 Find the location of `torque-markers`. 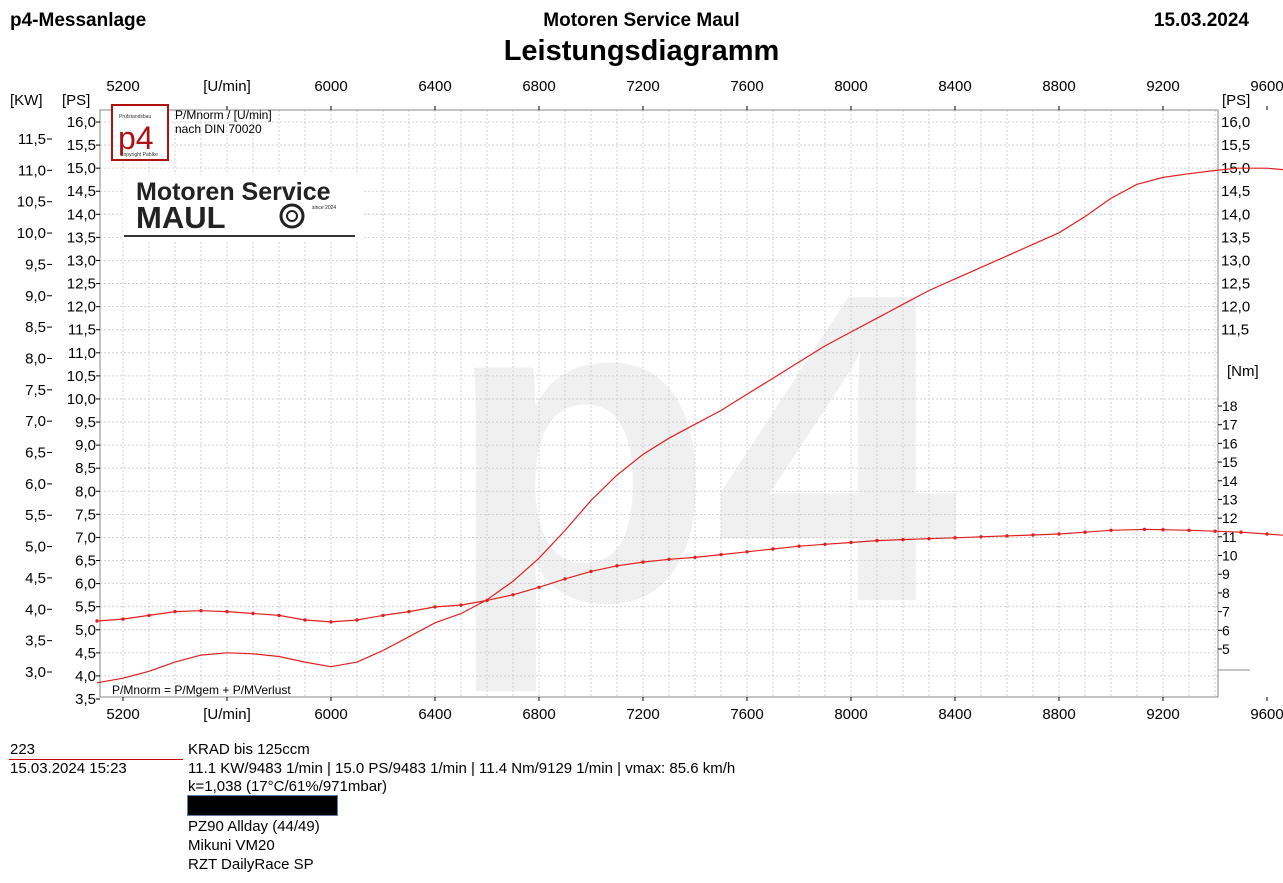

torque-markers is located at coordinates (682, 575).